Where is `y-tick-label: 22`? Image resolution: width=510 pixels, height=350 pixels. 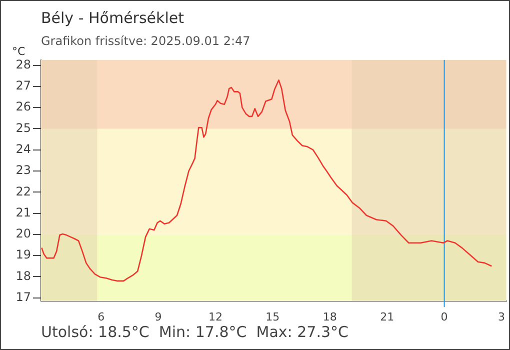
y-tick-label: 22 is located at coordinates (23, 191).